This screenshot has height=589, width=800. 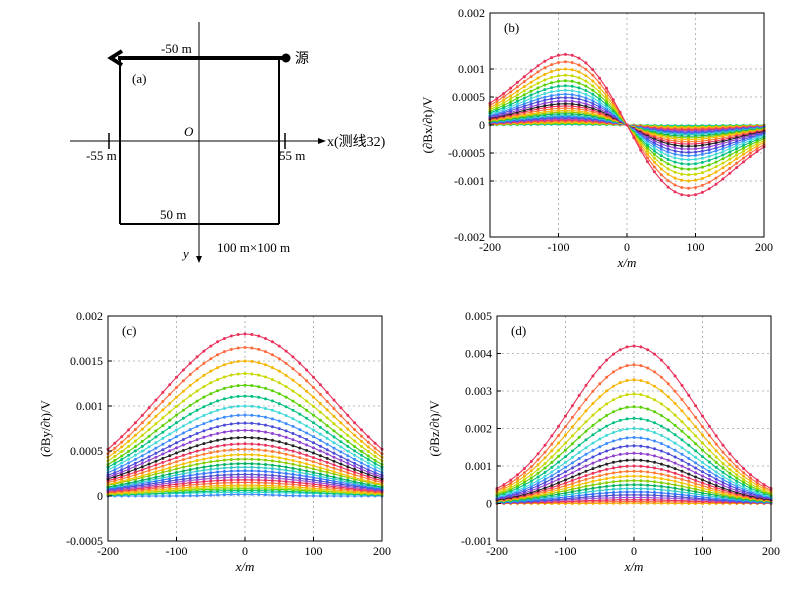 I want to click on x-axis-arrow-icon, so click(x=322, y=141).